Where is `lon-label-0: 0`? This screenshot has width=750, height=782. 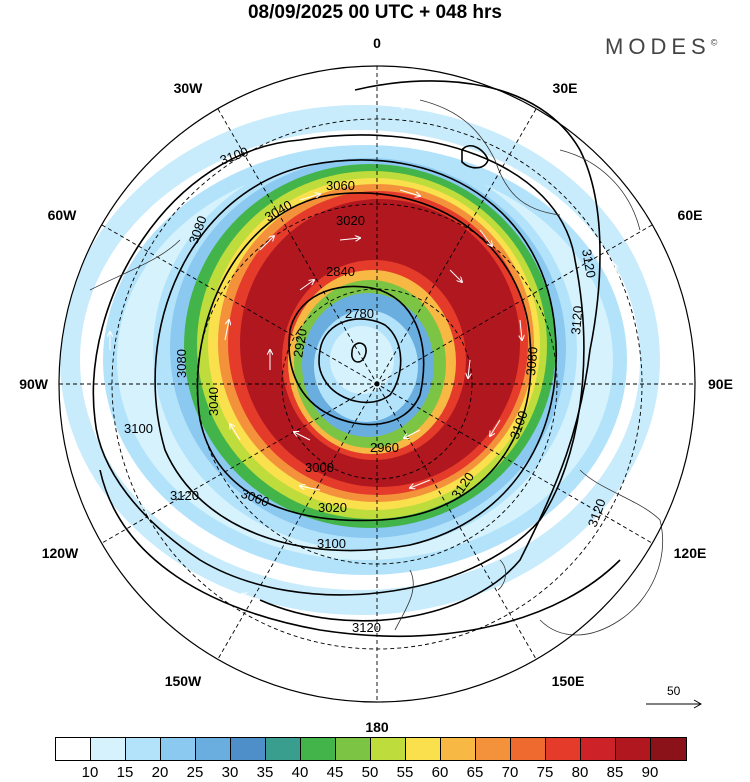 lon-label-0: 0 is located at coordinates (377, 43).